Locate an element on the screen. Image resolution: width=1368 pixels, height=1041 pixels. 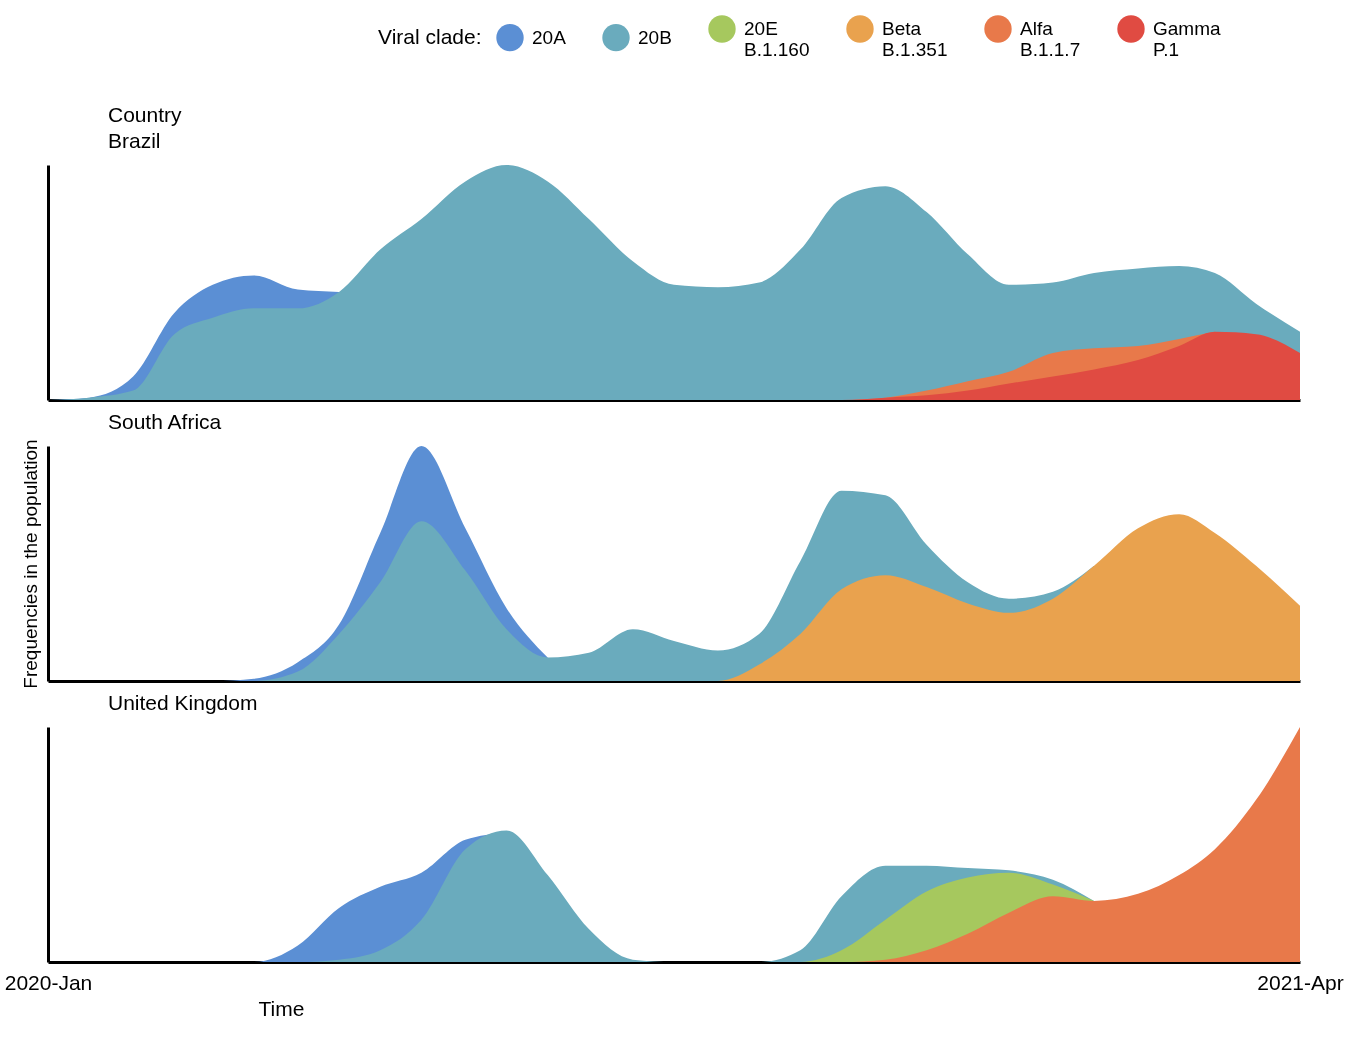
legend-label: Gamma P.1 is located at coordinates (1187, 39).